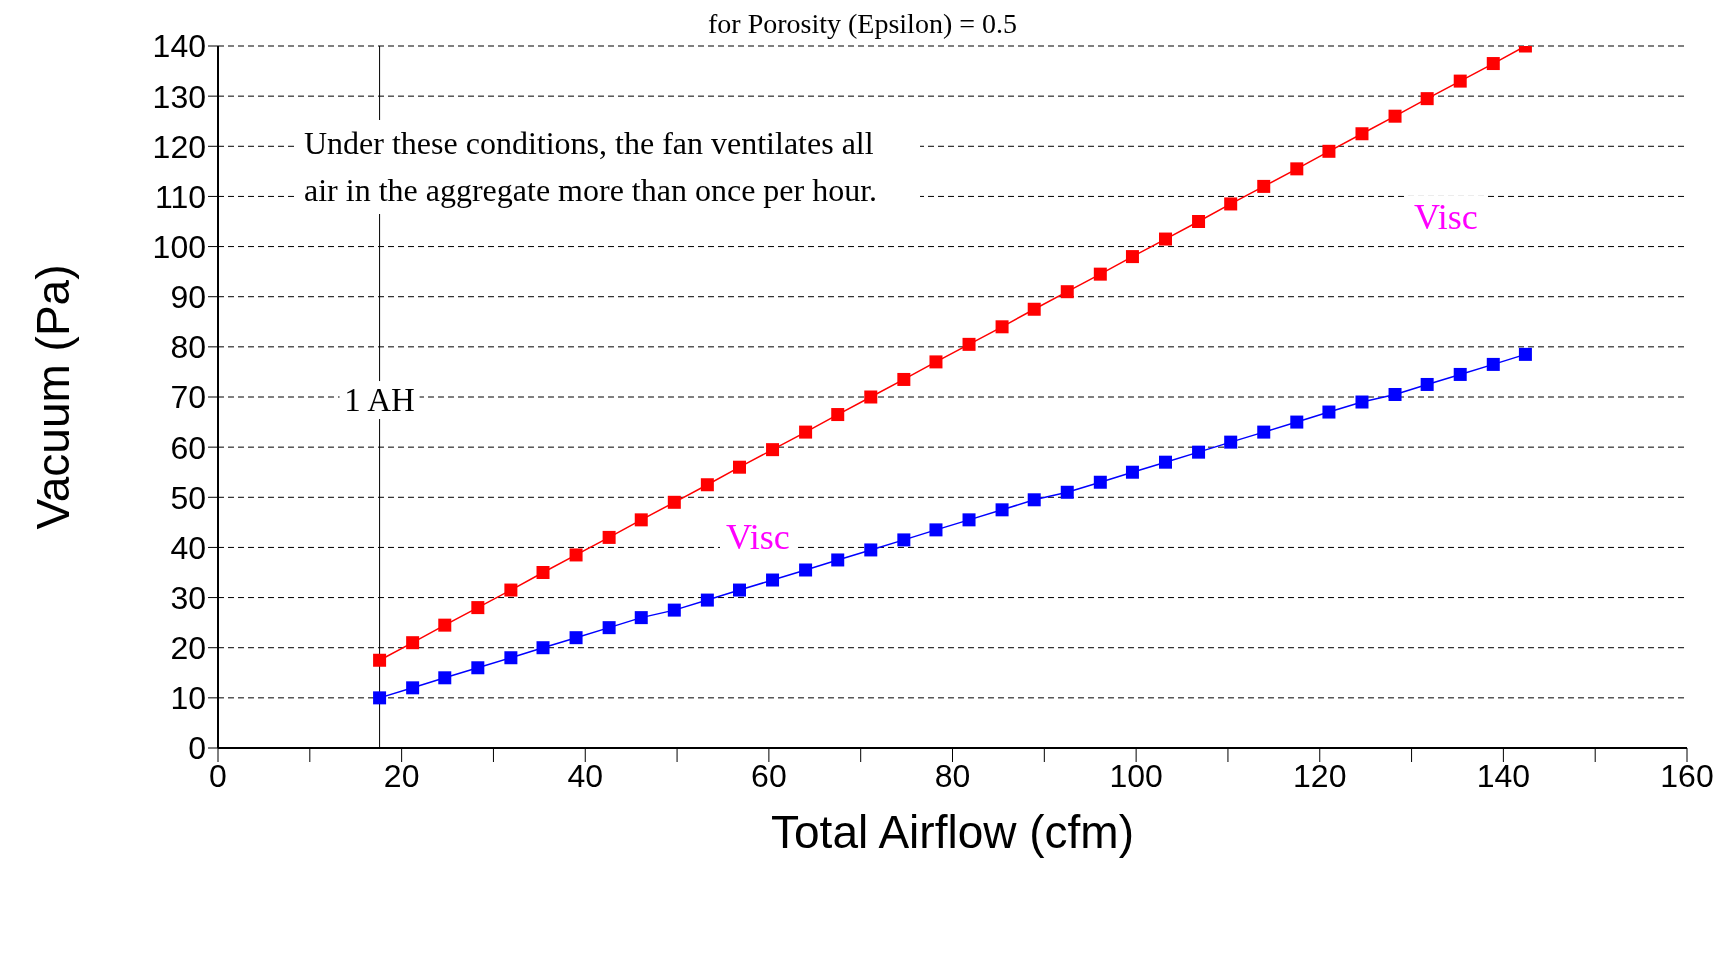 This screenshot has height=954, width=1725. What do you see at coordinates (188, 347) in the screenshot?
I see `y-tick-label: 80` at bounding box center [188, 347].